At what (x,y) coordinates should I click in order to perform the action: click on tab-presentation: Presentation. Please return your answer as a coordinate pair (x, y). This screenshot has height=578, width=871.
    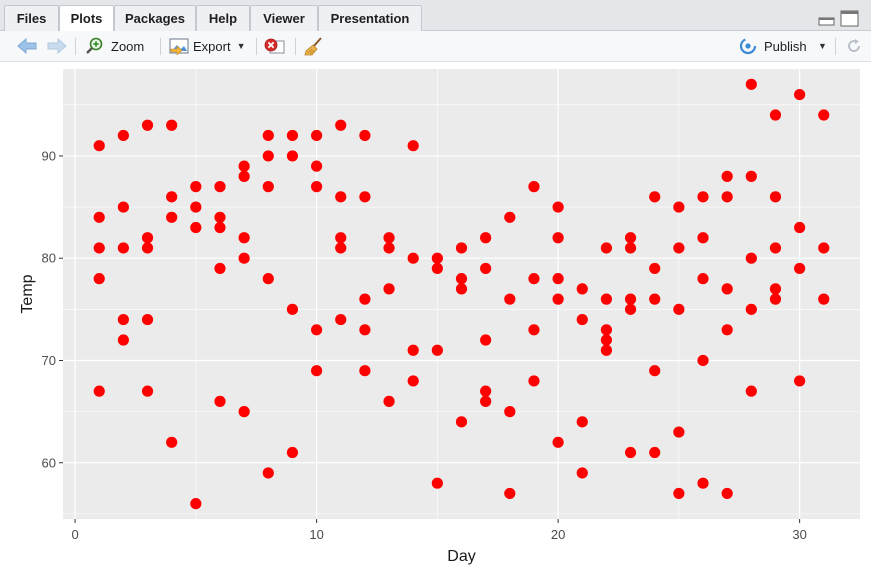
    Looking at the image, I should click on (370, 18).